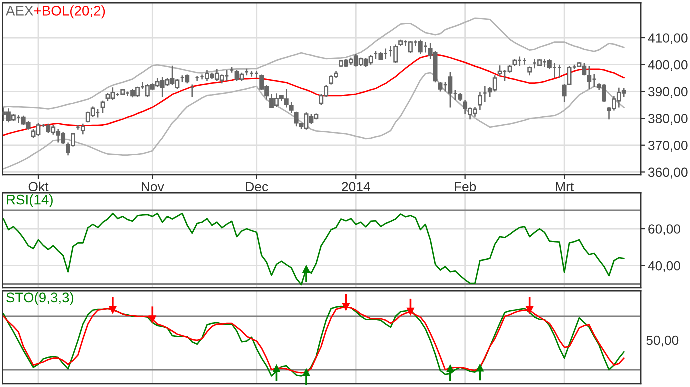  Describe the element at coordinates (565, 187) in the screenshot. I see `x-tick-label: Mrt` at that location.